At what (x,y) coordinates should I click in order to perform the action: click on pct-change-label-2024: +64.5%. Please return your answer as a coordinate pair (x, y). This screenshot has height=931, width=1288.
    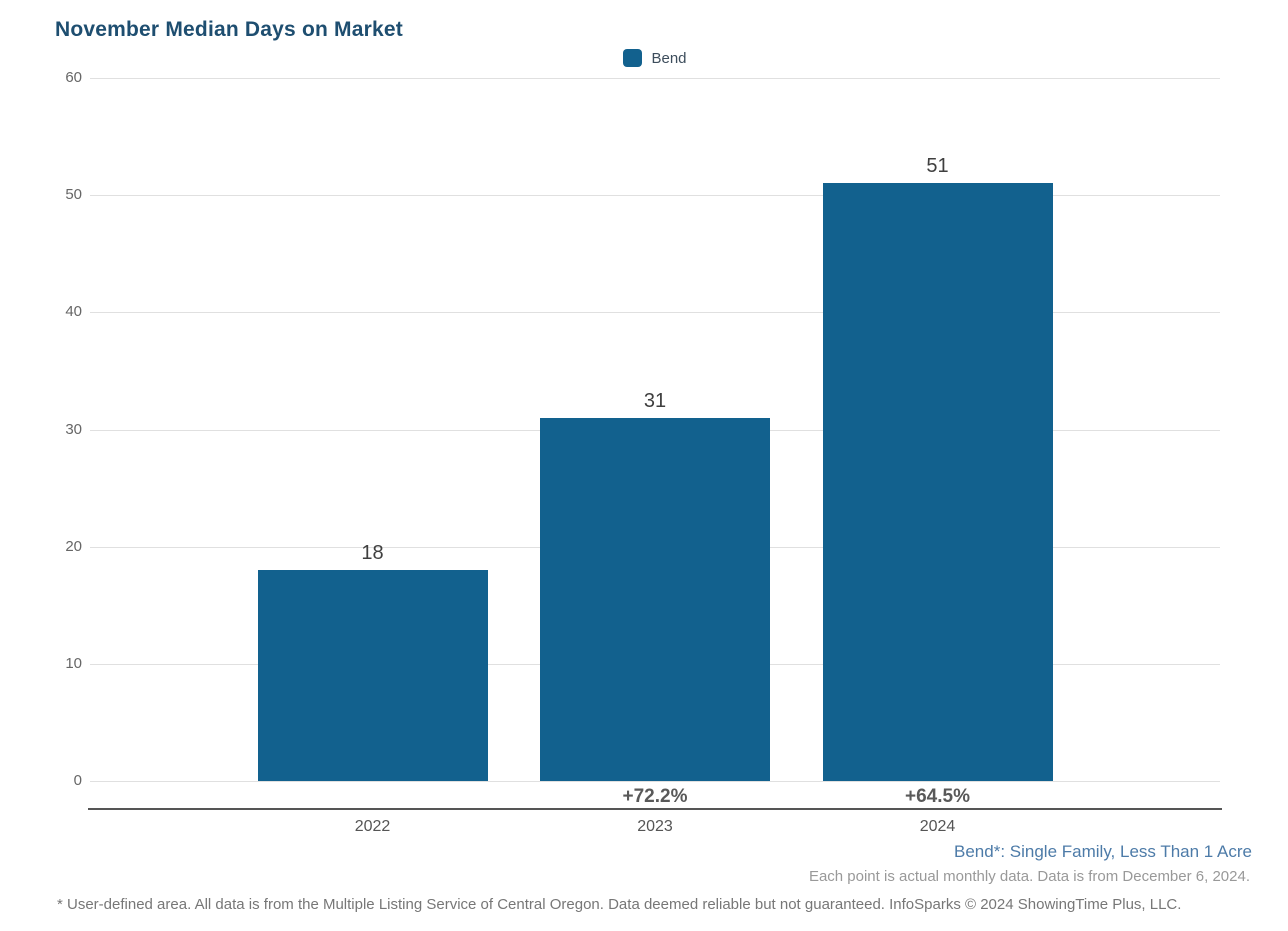
    Looking at the image, I should click on (937, 796).